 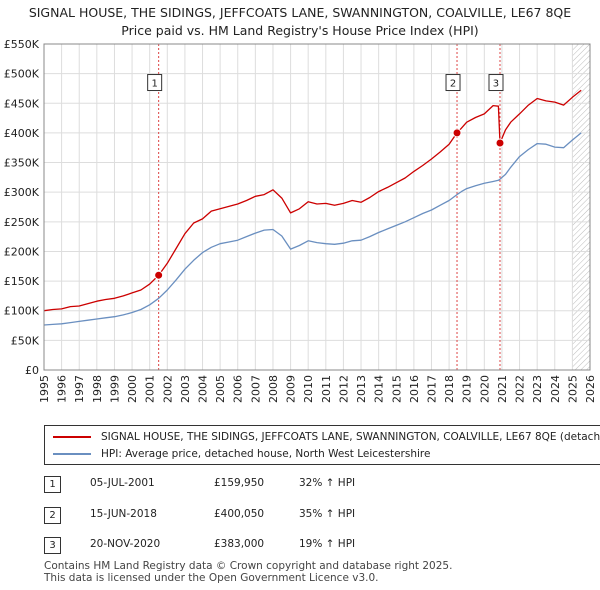 What do you see at coordinates (22, 163) in the screenshot?
I see `y-tick-label: £350K` at bounding box center [22, 163].